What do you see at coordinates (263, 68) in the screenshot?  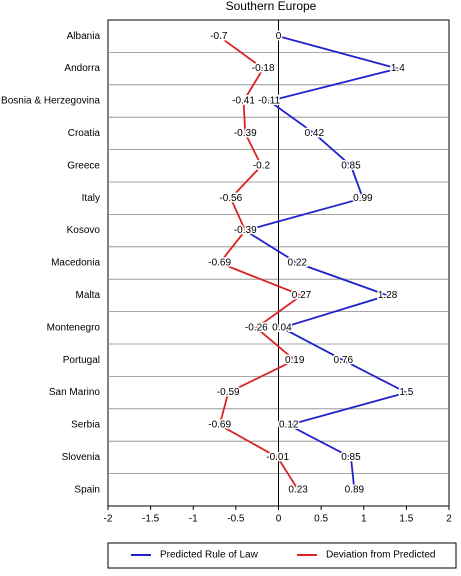 I see `value-label: -0.18` at bounding box center [263, 68].